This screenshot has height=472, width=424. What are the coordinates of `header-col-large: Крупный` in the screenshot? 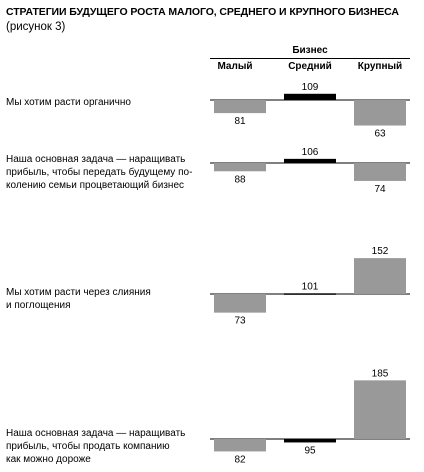 It's located at (380, 66).